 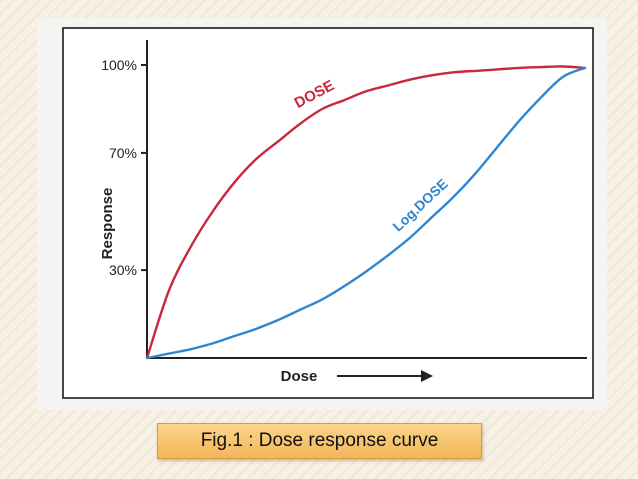 I want to click on x-axis-arrow-head, so click(x=427, y=376).